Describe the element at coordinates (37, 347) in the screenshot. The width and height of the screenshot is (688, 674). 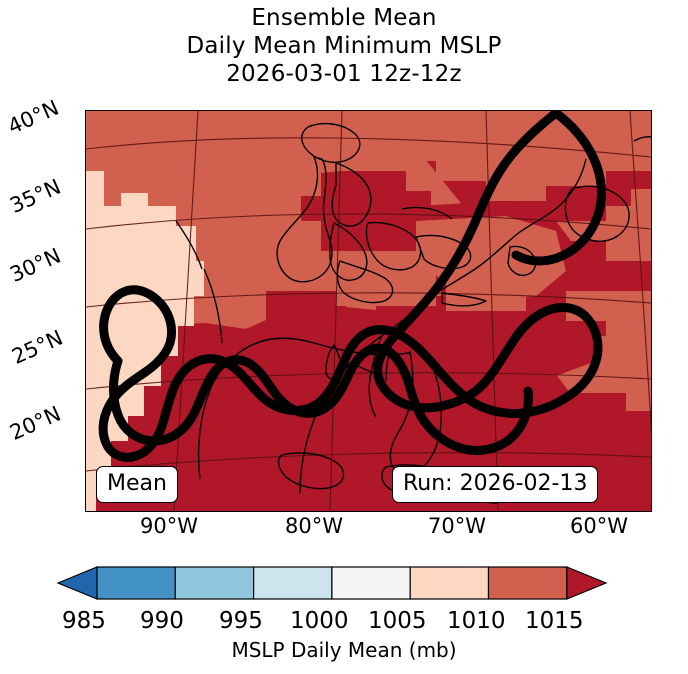
I see `lat-tick-25n: 25°N` at that location.